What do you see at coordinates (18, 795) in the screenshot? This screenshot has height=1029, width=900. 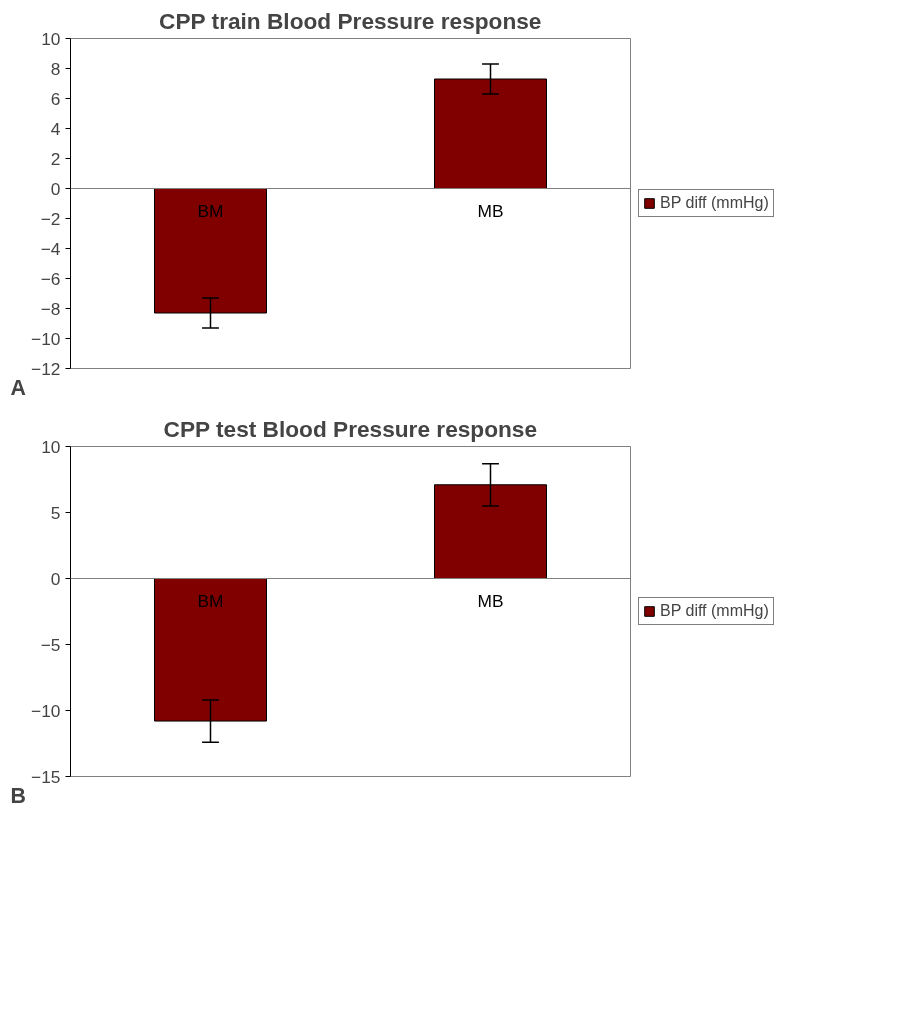 I see `text: B` at bounding box center [18, 795].